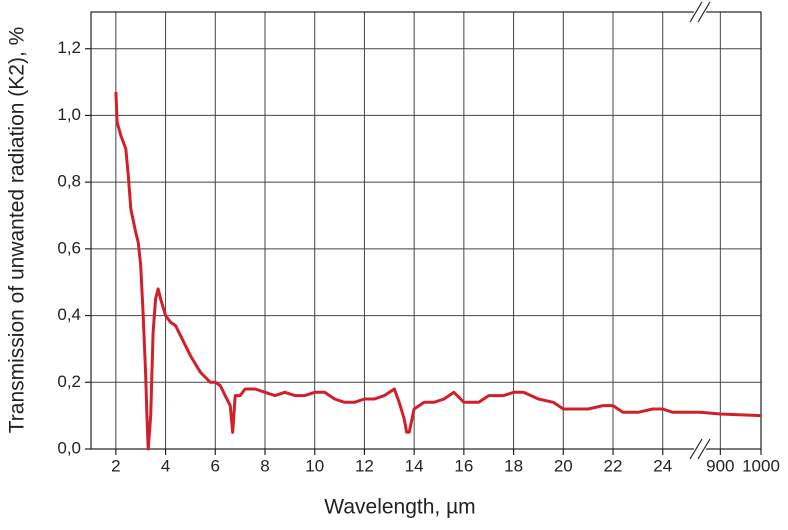 This screenshot has height=530, width=788. What do you see at coordinates (69, 314) in the screenshot?
I see `y-tick-label: 0,4` at bounding box center [69, 314].